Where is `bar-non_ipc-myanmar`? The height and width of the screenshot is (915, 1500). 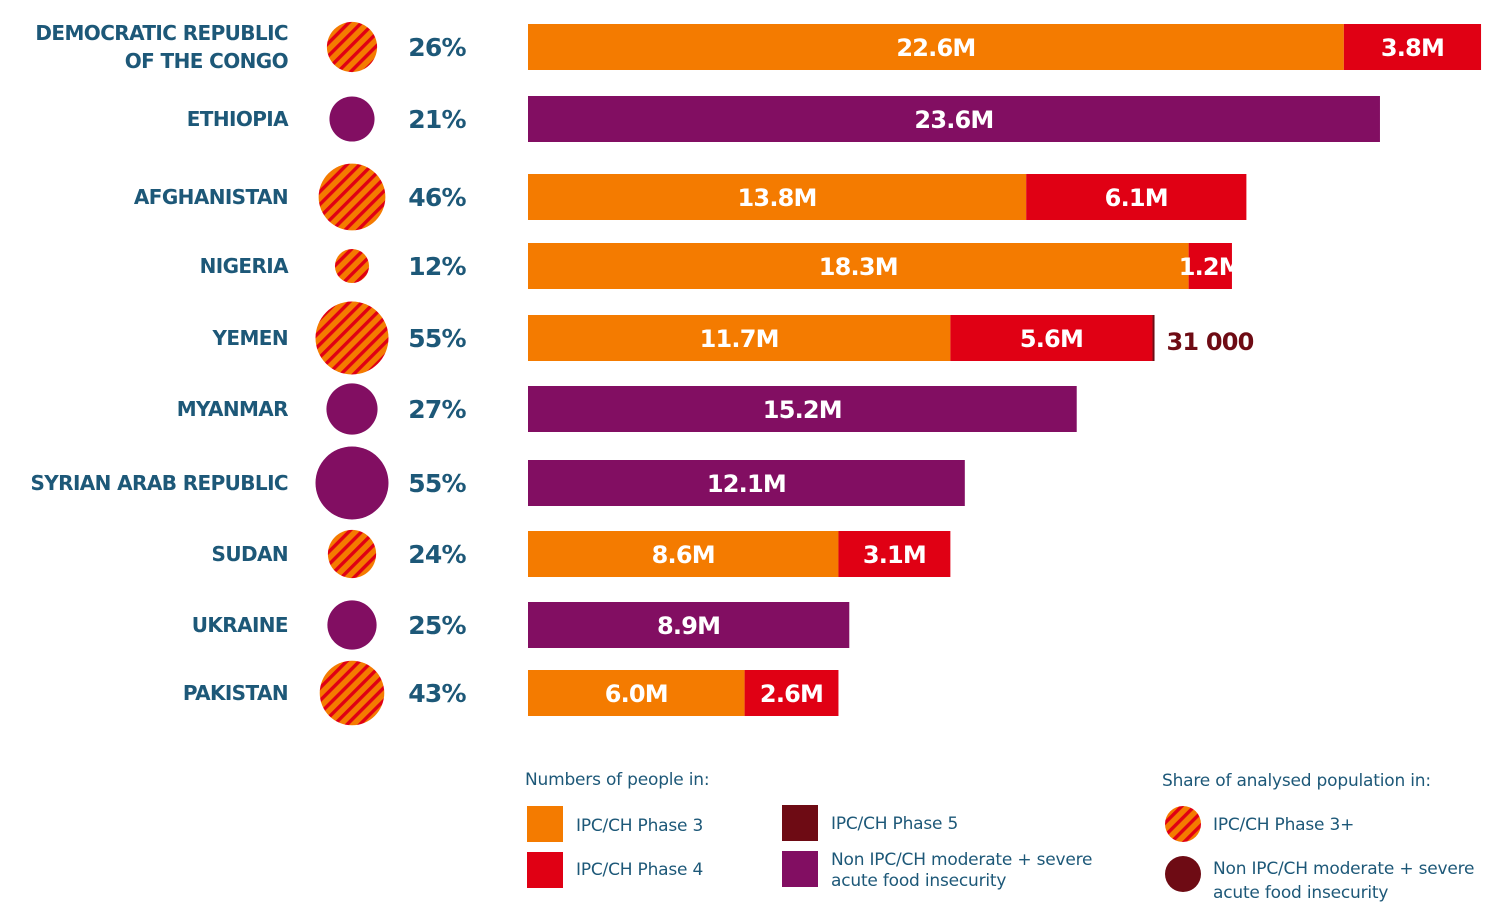
bar-non_ipc-myanmar is located at coordinates (802, 409).